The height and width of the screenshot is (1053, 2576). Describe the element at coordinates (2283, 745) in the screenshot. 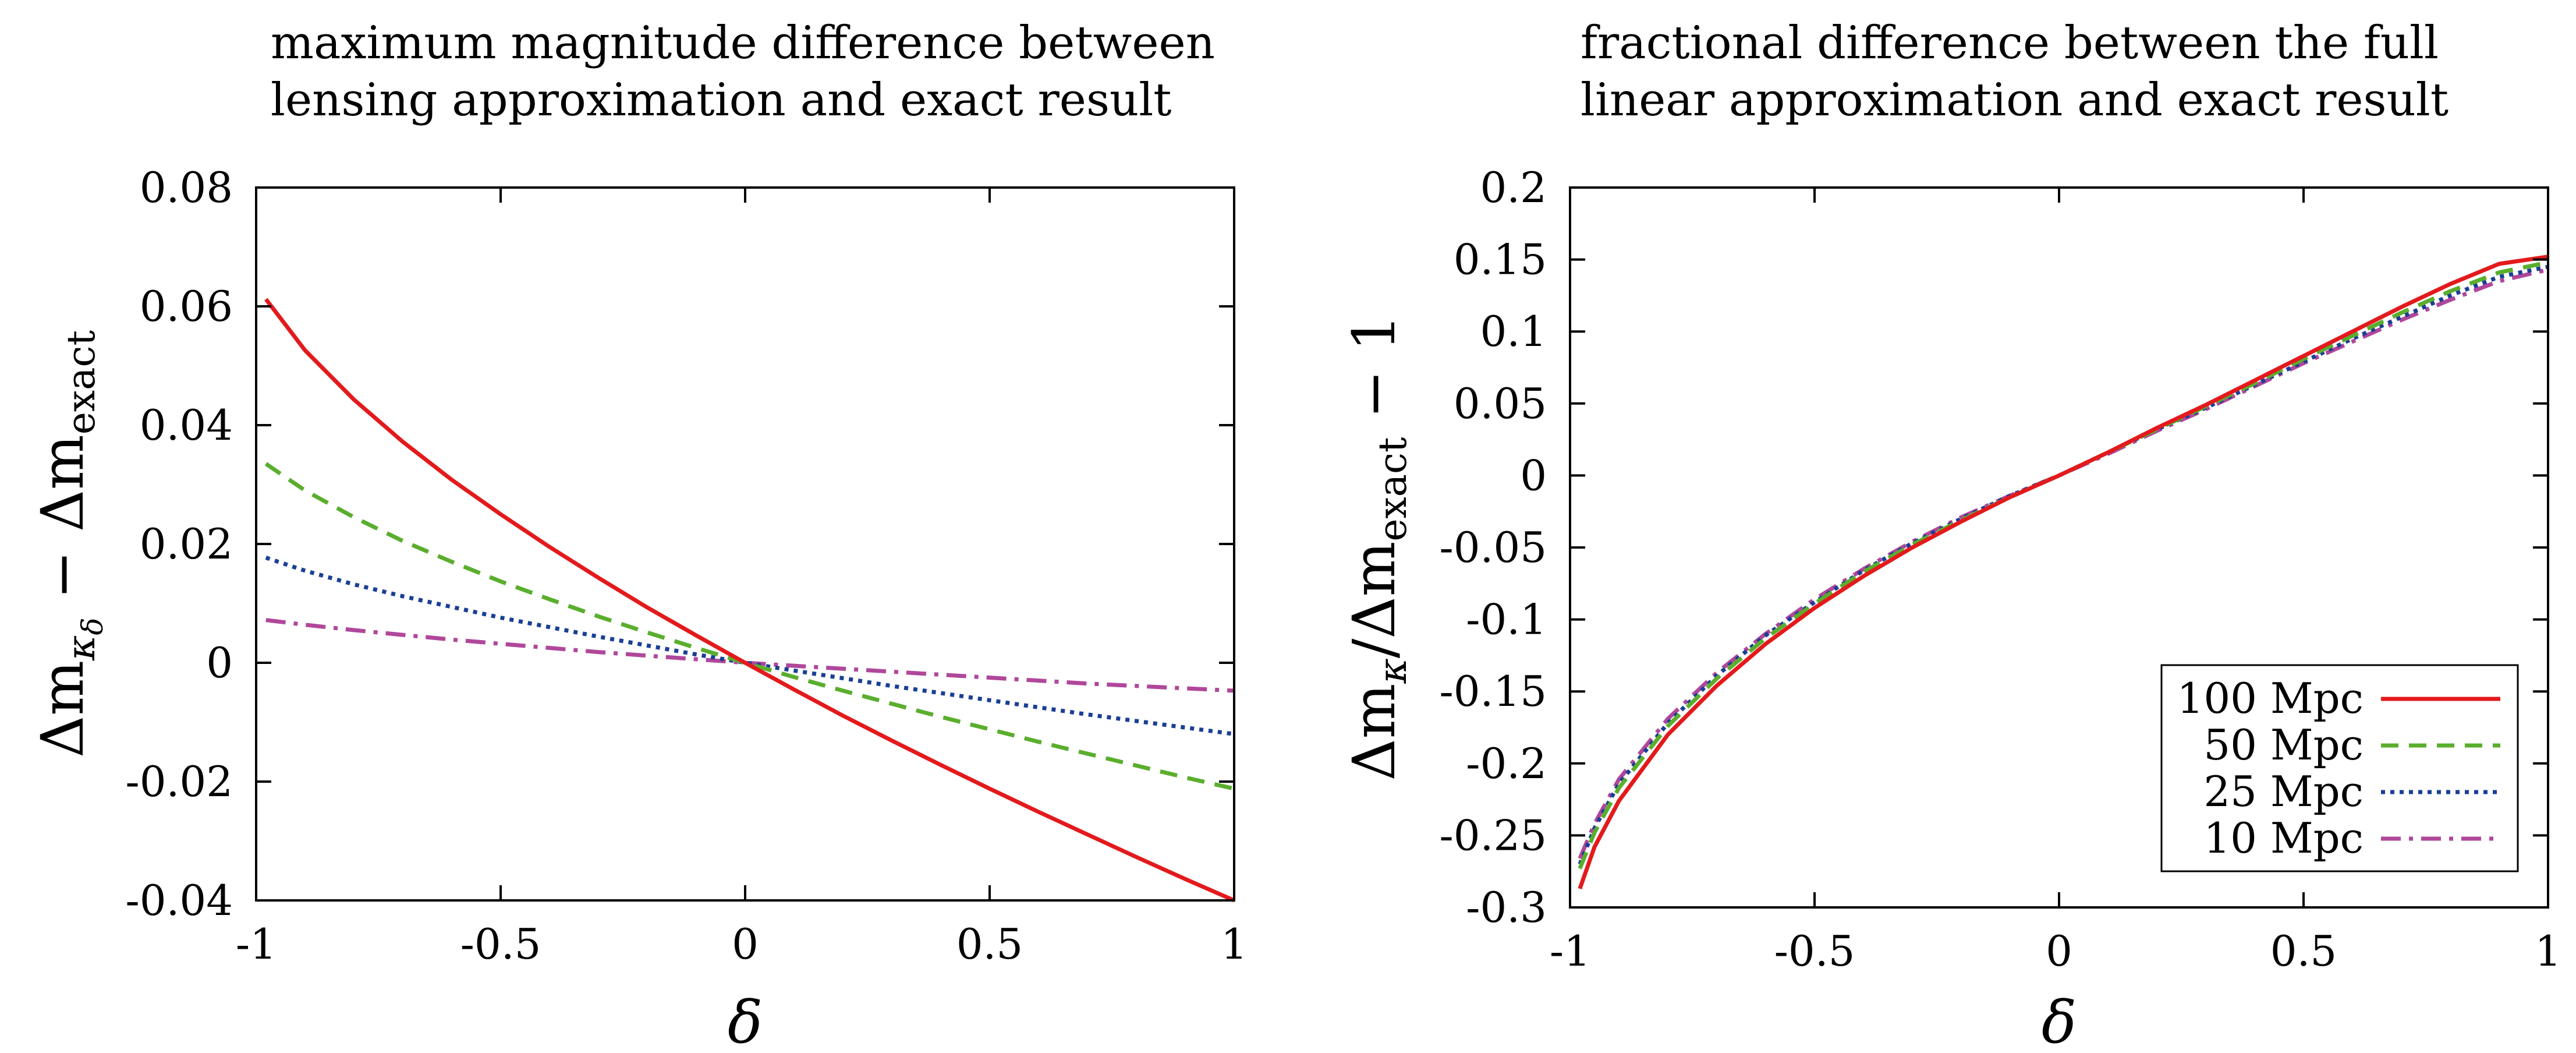

I see `legend-label: 50 Mpc` at that location.